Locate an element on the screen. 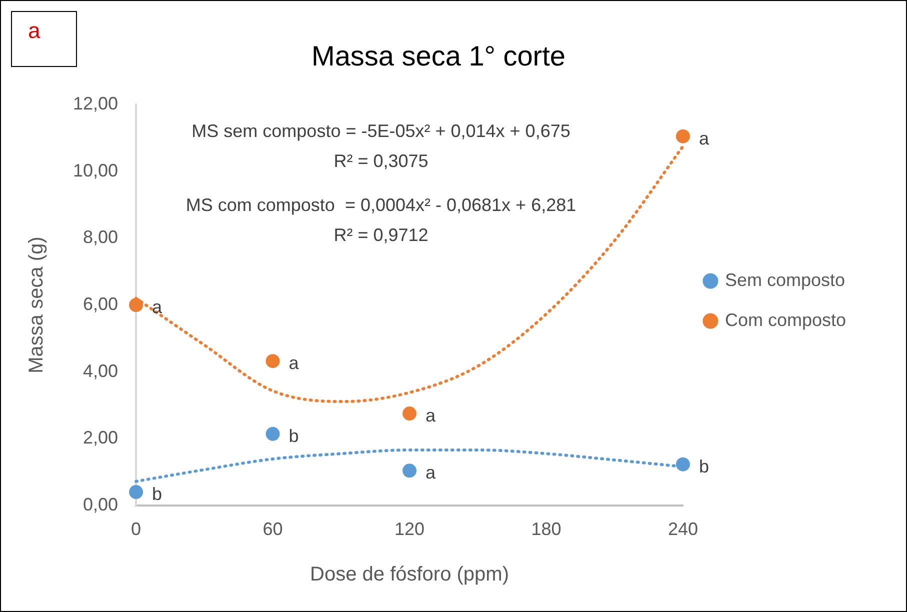  annotation: R² = 0,3075 is located at coordinates (381, 160).